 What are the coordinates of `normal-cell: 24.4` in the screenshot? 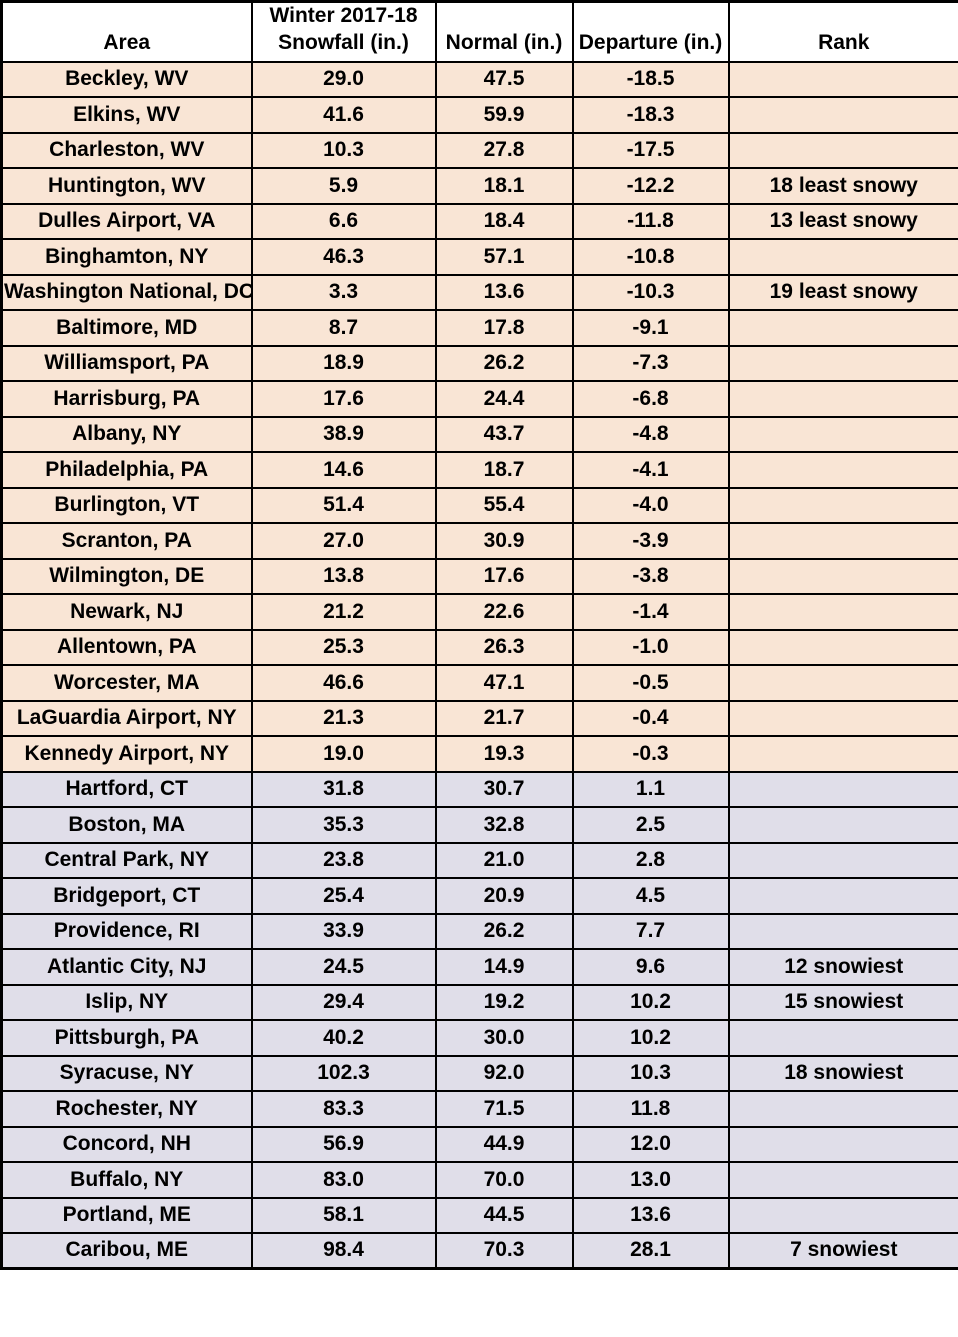 It's located at (504, 399).